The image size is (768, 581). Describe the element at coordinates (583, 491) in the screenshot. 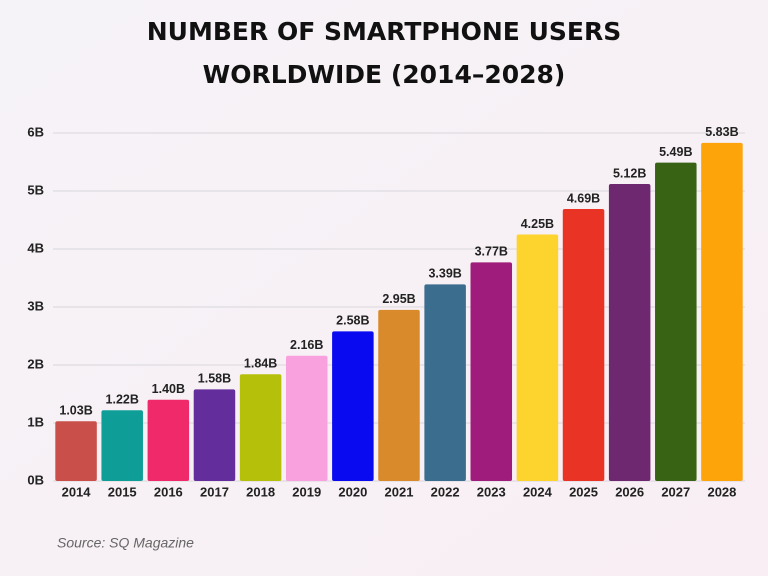

I see `x-tick-label: 2025` at that location.